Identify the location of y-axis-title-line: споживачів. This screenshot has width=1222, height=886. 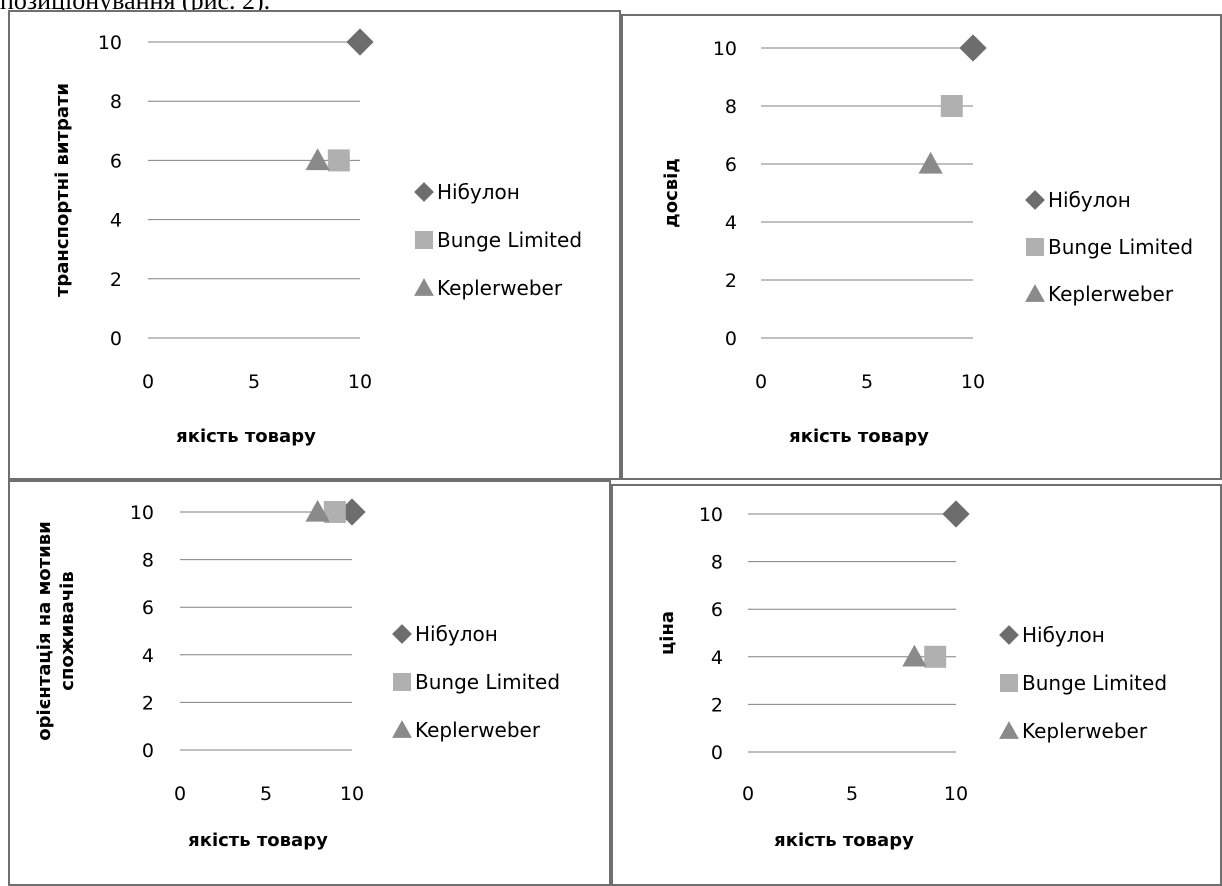
(67, 630).